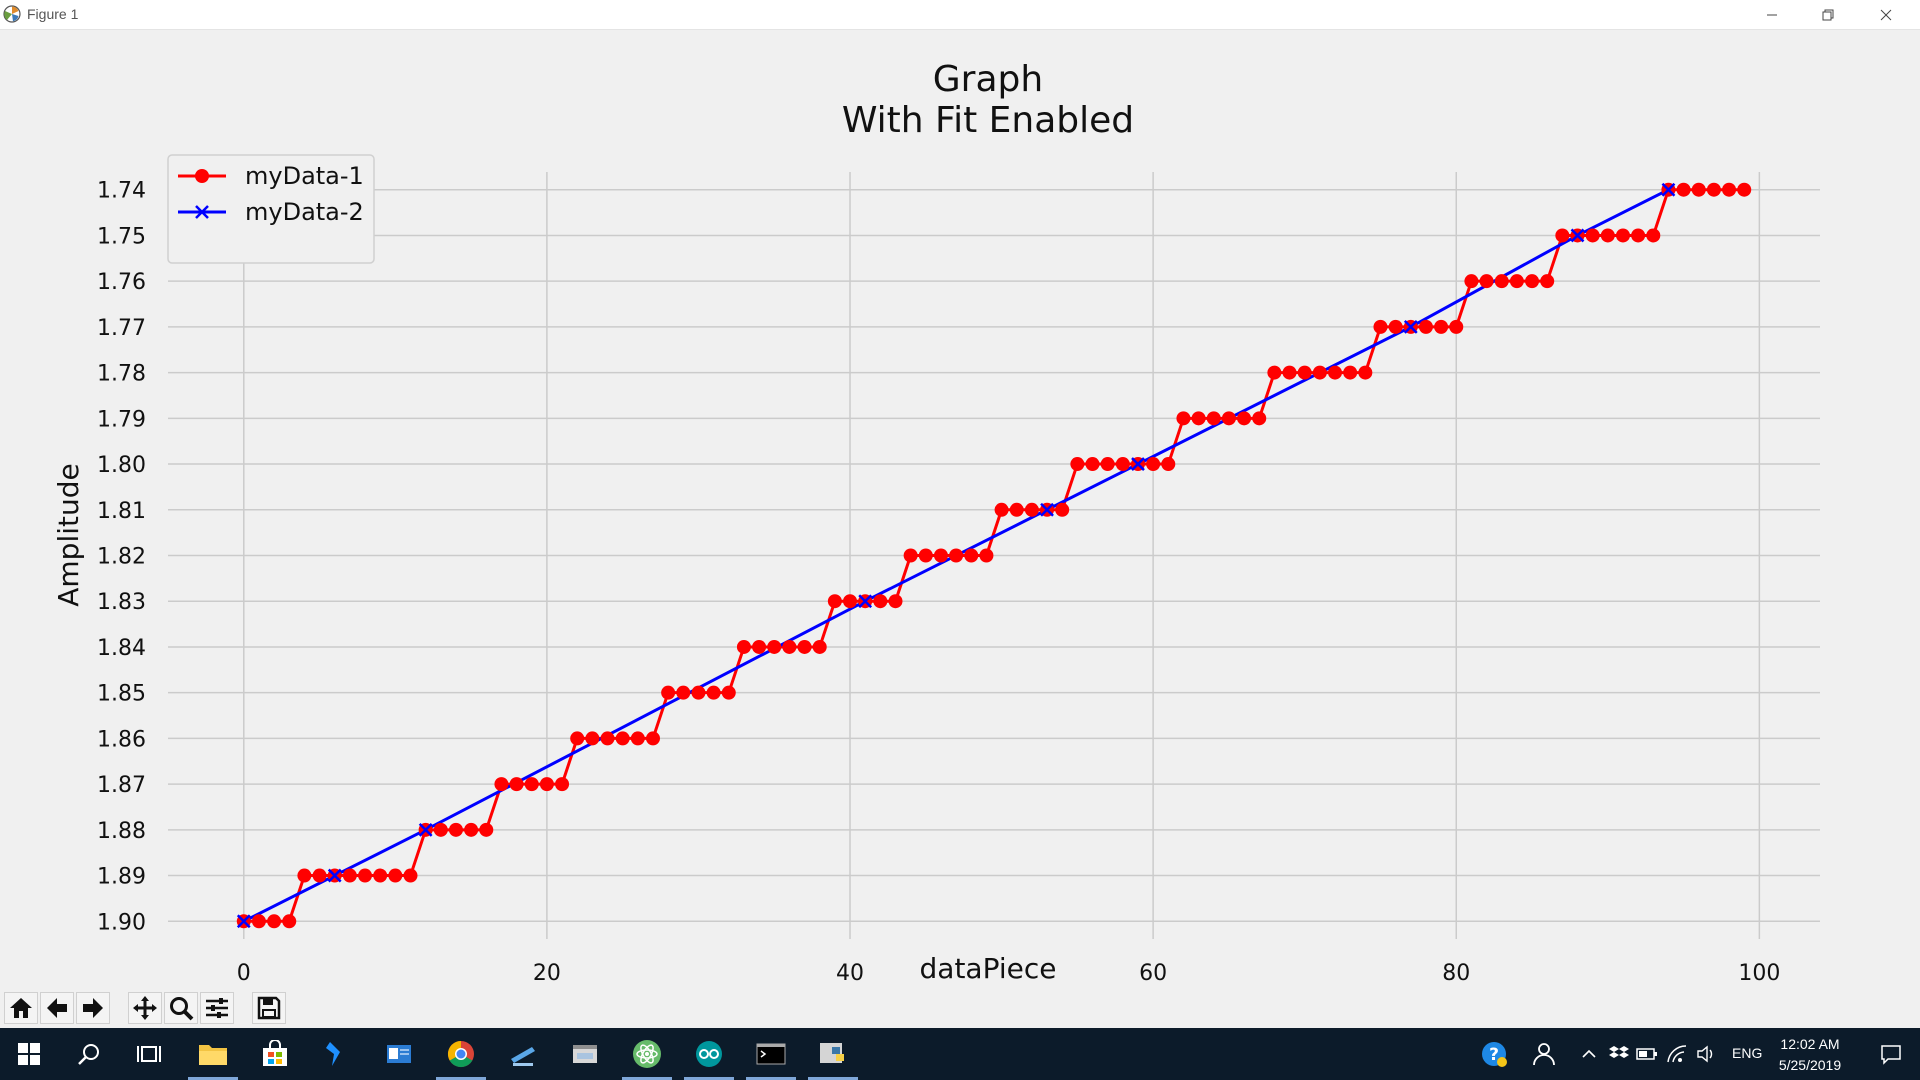  What do you see at coordinates (1619, 1054) in the screenshot?
I see `tray-dropbox` at bounding box center [1619, 1054].